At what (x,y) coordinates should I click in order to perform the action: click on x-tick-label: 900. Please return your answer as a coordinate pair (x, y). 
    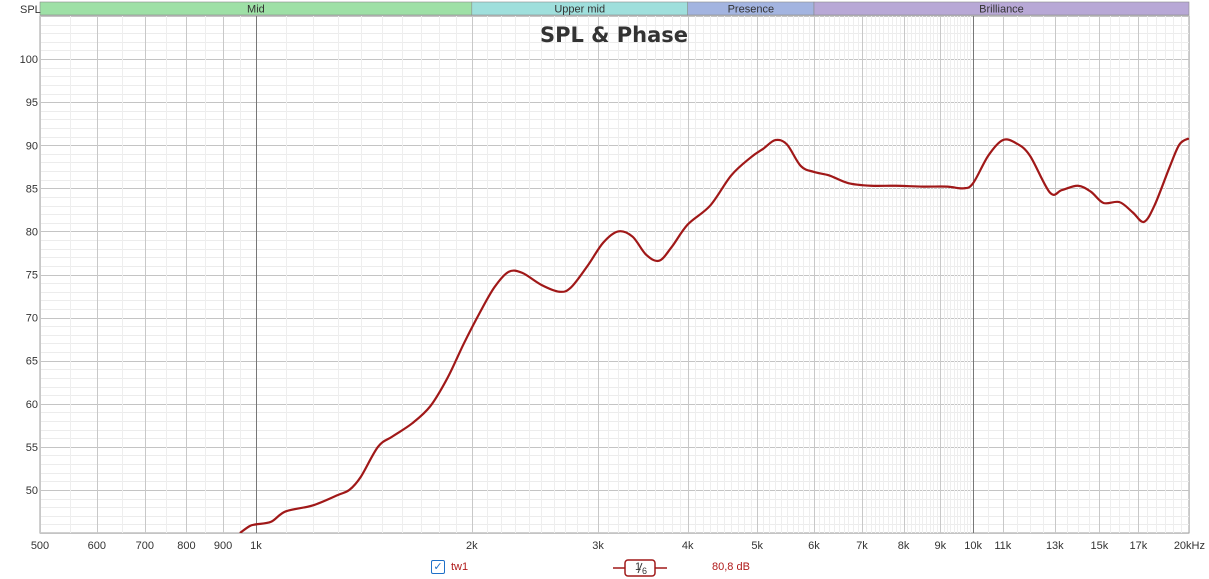
    Looking at the image, I should click on (223, 546).